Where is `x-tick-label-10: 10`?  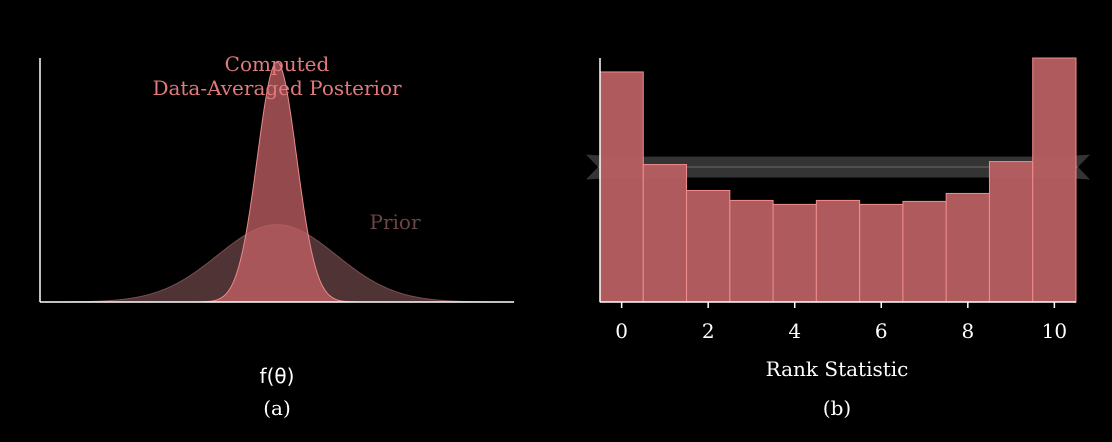
x-tick-label-10: 10 is located at coordinates (1054, 331).